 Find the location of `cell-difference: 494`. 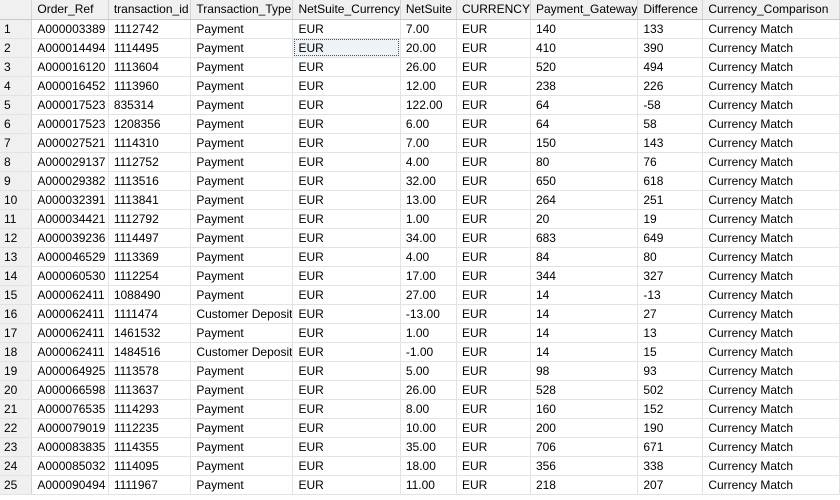

cell-difference: 494 is located at coordinates (670, 67).